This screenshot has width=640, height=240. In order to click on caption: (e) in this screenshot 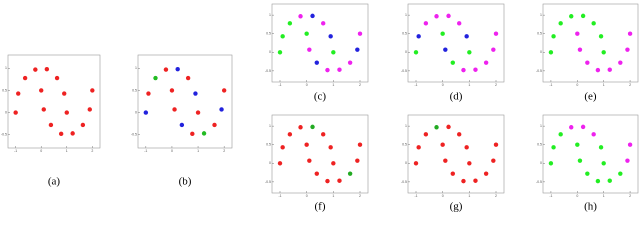, I will do `click(590, 97)`.